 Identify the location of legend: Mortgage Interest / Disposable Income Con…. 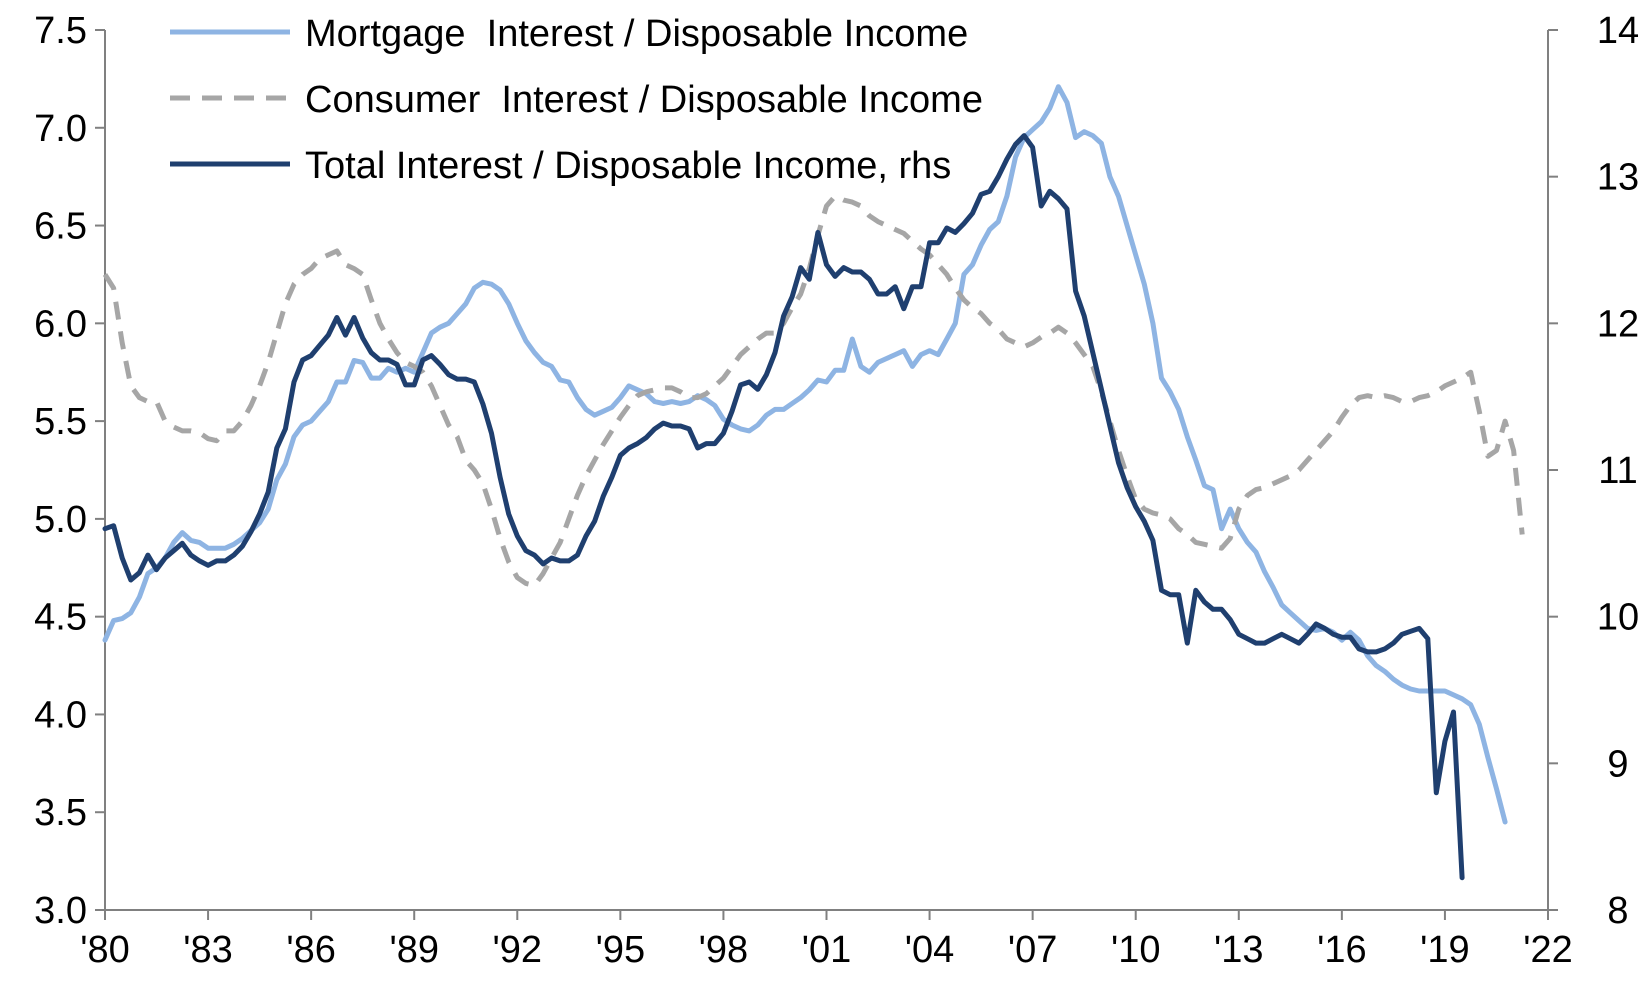
(576, 100).